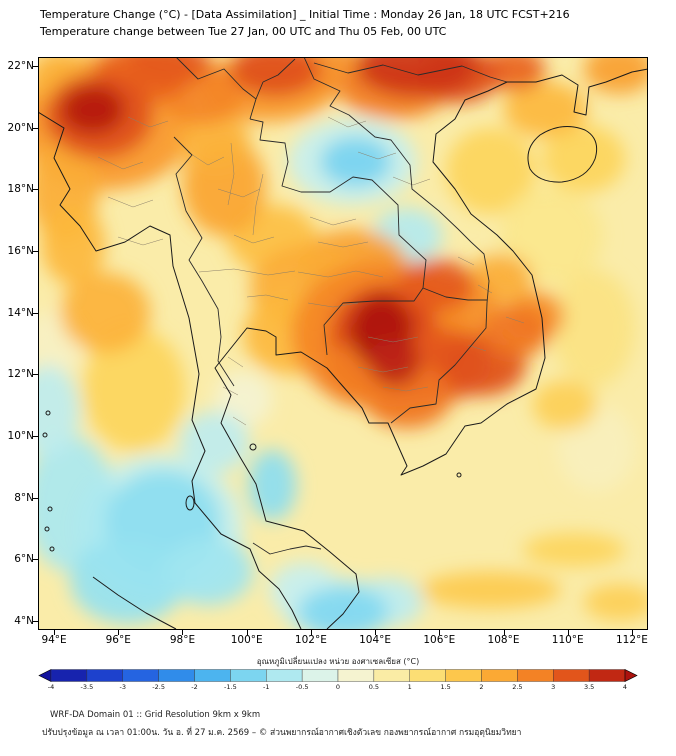  I want to click on colorbar-tick-label: 2.5, so click(517, 687).